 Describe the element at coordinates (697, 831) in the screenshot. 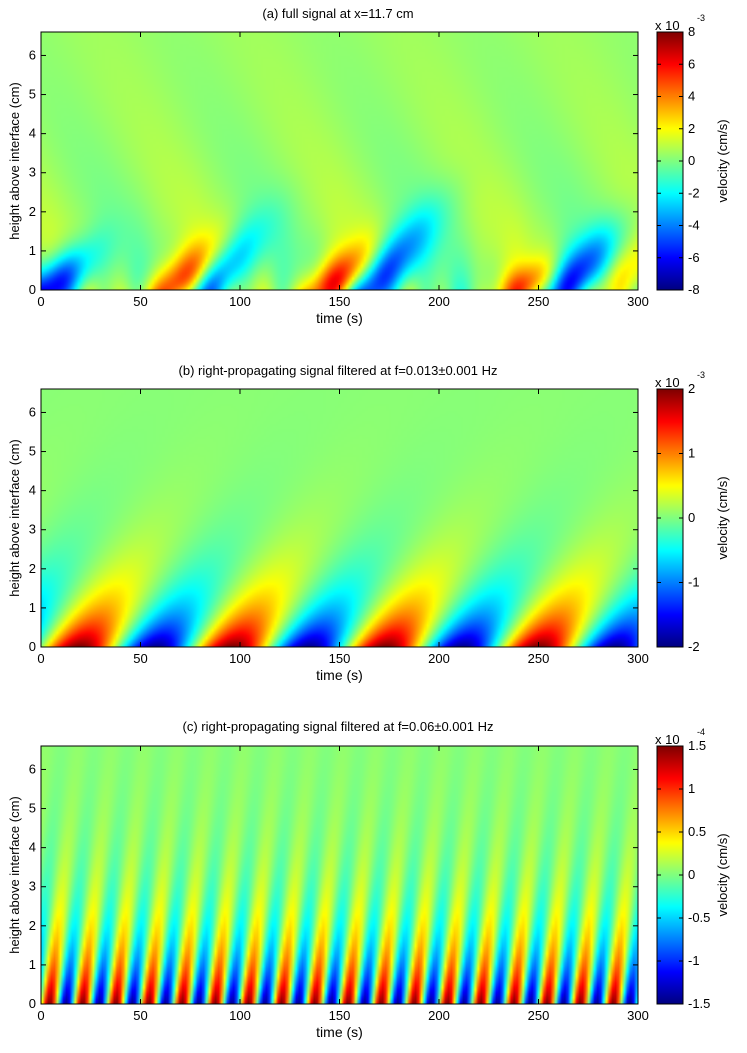

I see `colorbar-tick-label: 0.5` at that location.